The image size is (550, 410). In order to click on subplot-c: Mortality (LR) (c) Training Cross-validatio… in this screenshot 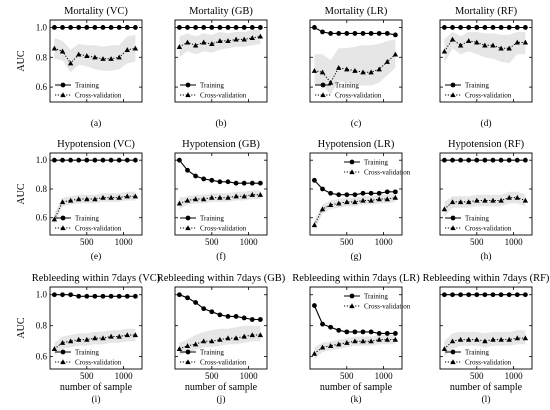, I will do `click(356, 67)`.